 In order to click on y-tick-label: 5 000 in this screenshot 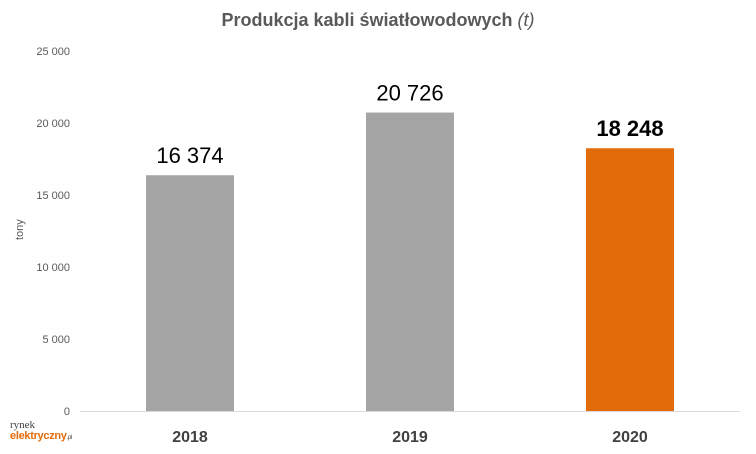, I will do `click(56, 340)`.